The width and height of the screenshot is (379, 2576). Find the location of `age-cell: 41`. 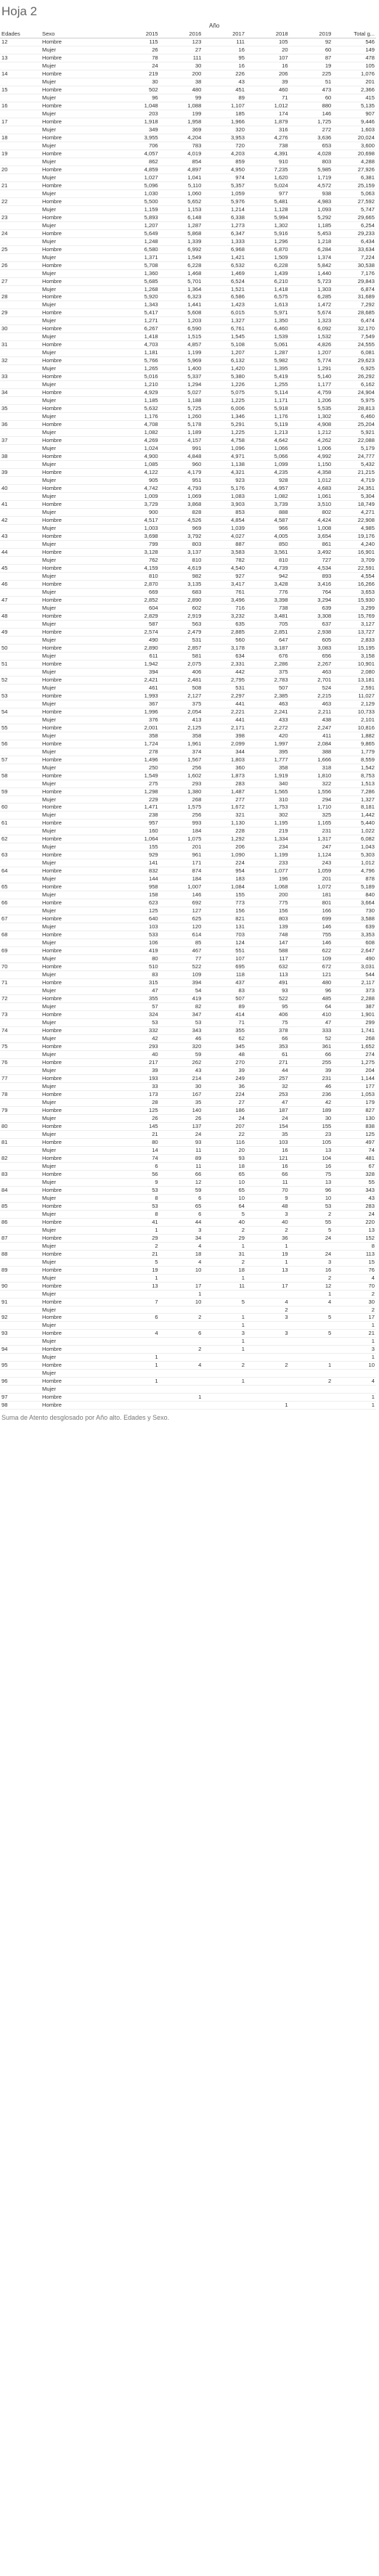

age-cell: 41 is located at coordinates (21, 505).